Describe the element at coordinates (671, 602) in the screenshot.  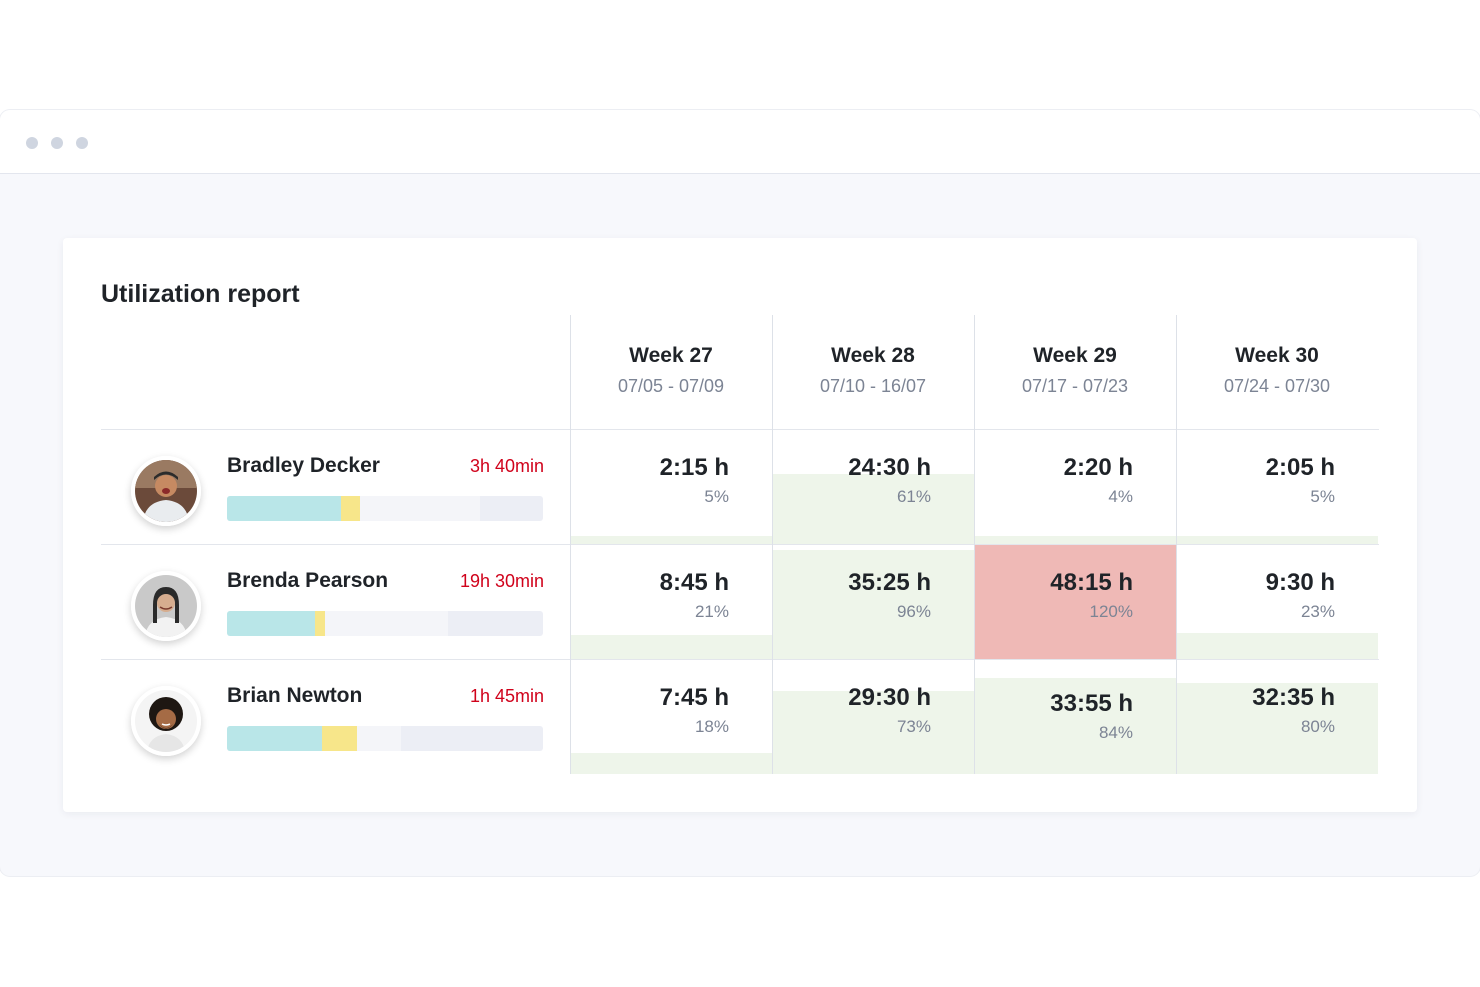
I see `utilization-cell: 8:45 h 21%` at that location.